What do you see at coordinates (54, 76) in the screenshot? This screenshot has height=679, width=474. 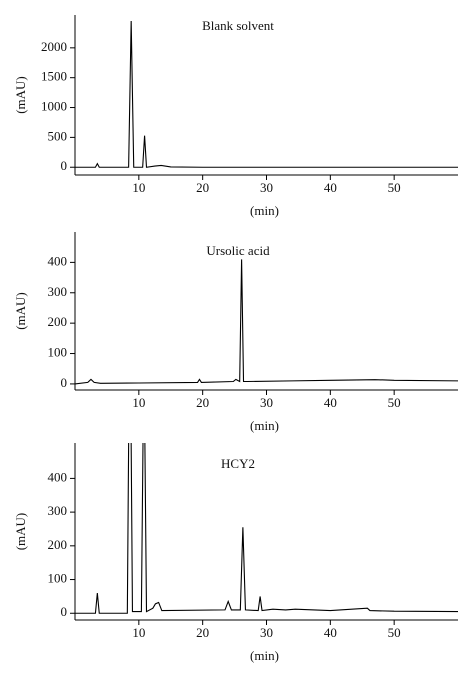 I see `y-tick-label: 1500` at bounding box center [54, 76].